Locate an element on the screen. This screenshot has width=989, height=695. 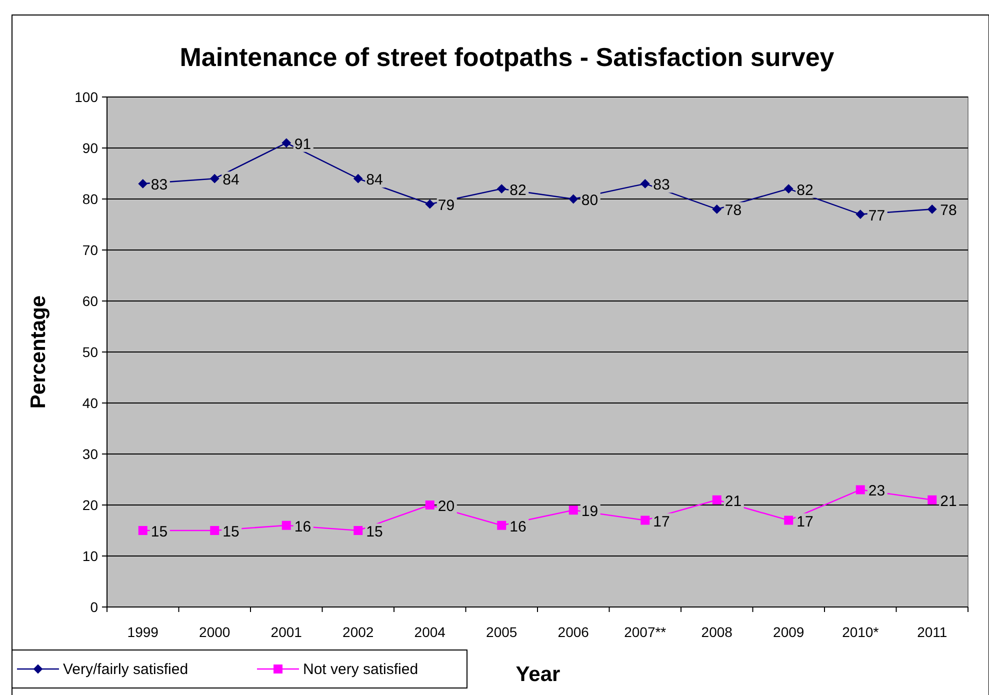
legend-label: Very/fairly satisfied is located at coordinates (125, 669).